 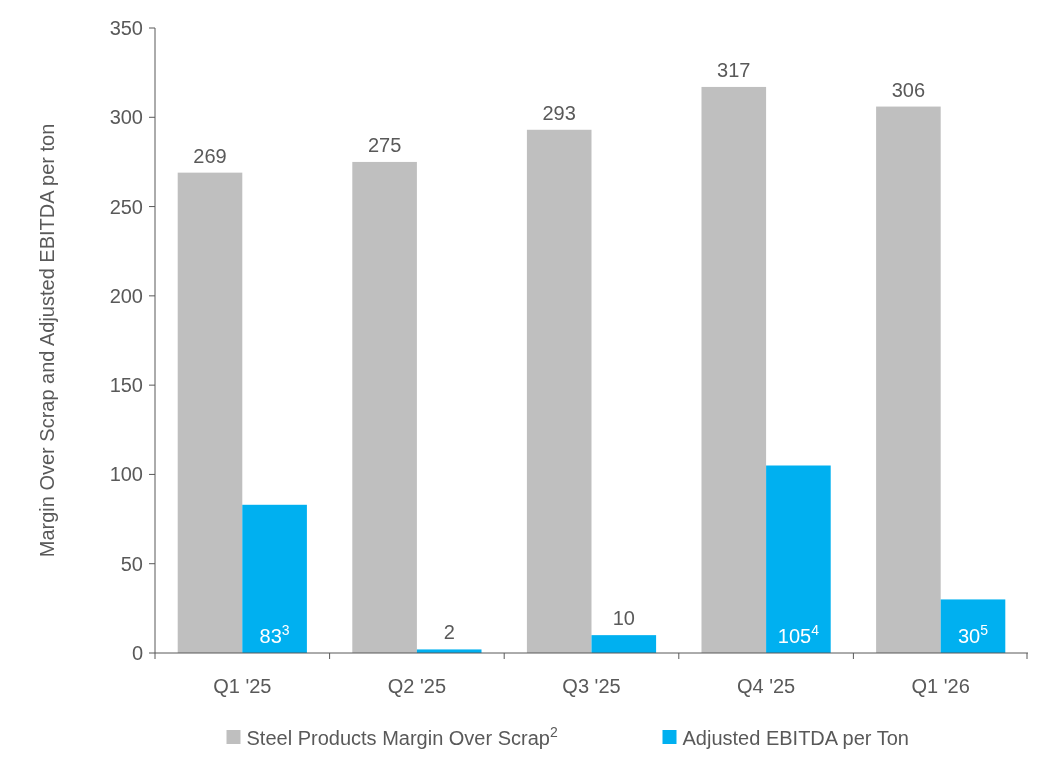 I want to click on y-axis-title: Margin Over Scrap and Adjusted EBITDA per ton, so click(x=47, y=340).